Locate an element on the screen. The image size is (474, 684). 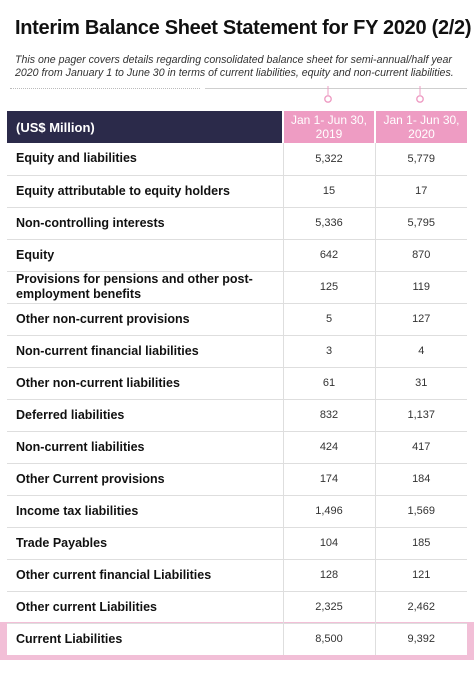
row-label: Non-controlling interests is located at coordinates (145, 223).